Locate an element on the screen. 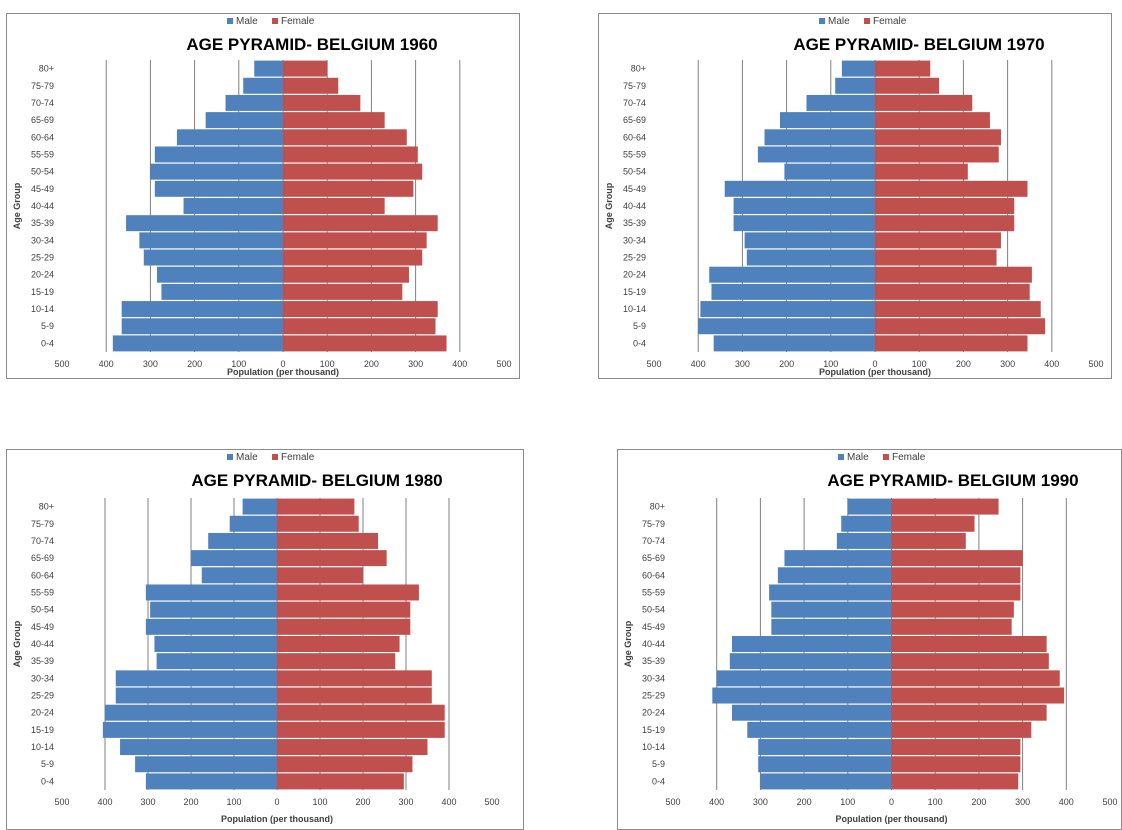  y-category-label: 65-69 is located at coordinates (42, 558).